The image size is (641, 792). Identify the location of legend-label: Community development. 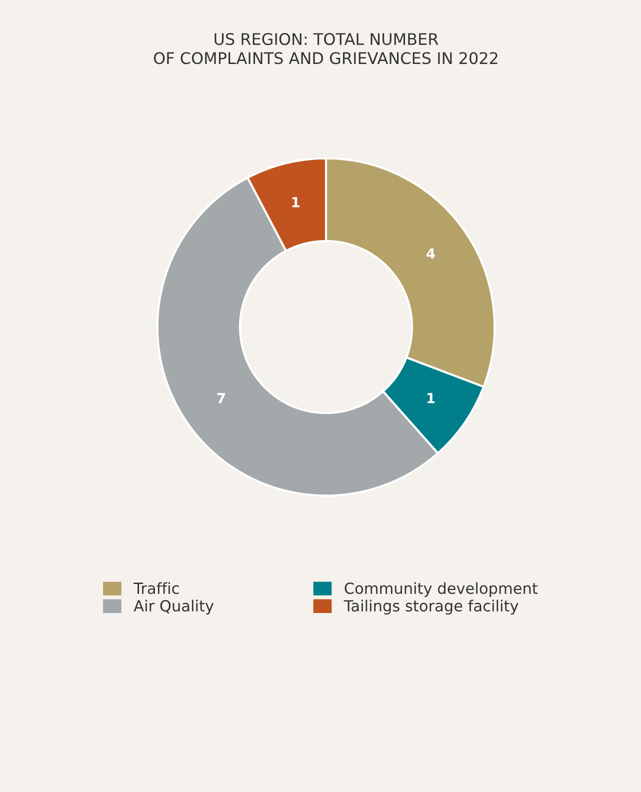
(441, 589).